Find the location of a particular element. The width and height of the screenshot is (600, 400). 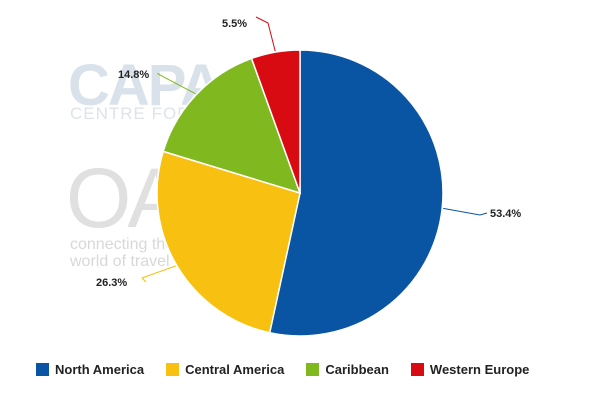

data-label: 14.8% is located at coordinates (133, 75).